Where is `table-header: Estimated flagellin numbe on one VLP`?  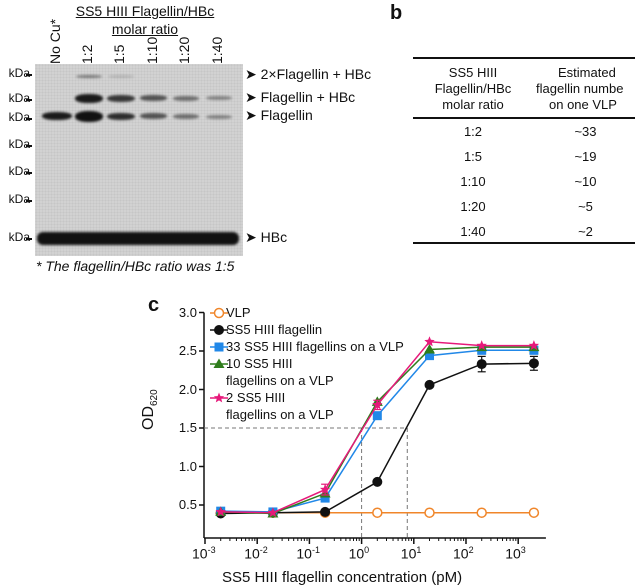 table-header: Estimated flagellin numbe on one VLP is located at coordinates (585, 89).